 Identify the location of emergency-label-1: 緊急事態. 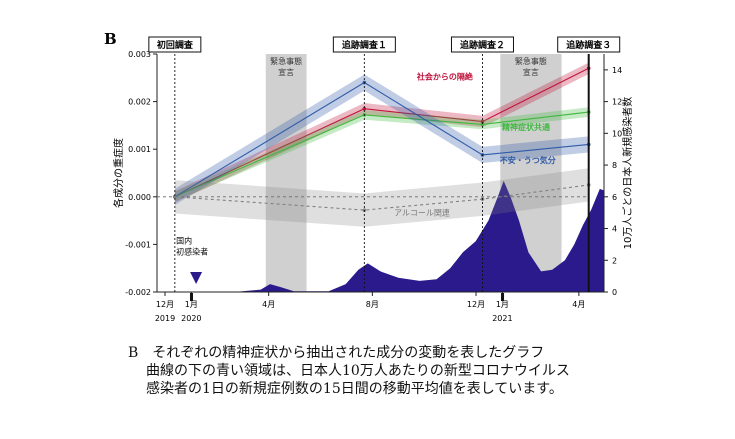
(286, 61).